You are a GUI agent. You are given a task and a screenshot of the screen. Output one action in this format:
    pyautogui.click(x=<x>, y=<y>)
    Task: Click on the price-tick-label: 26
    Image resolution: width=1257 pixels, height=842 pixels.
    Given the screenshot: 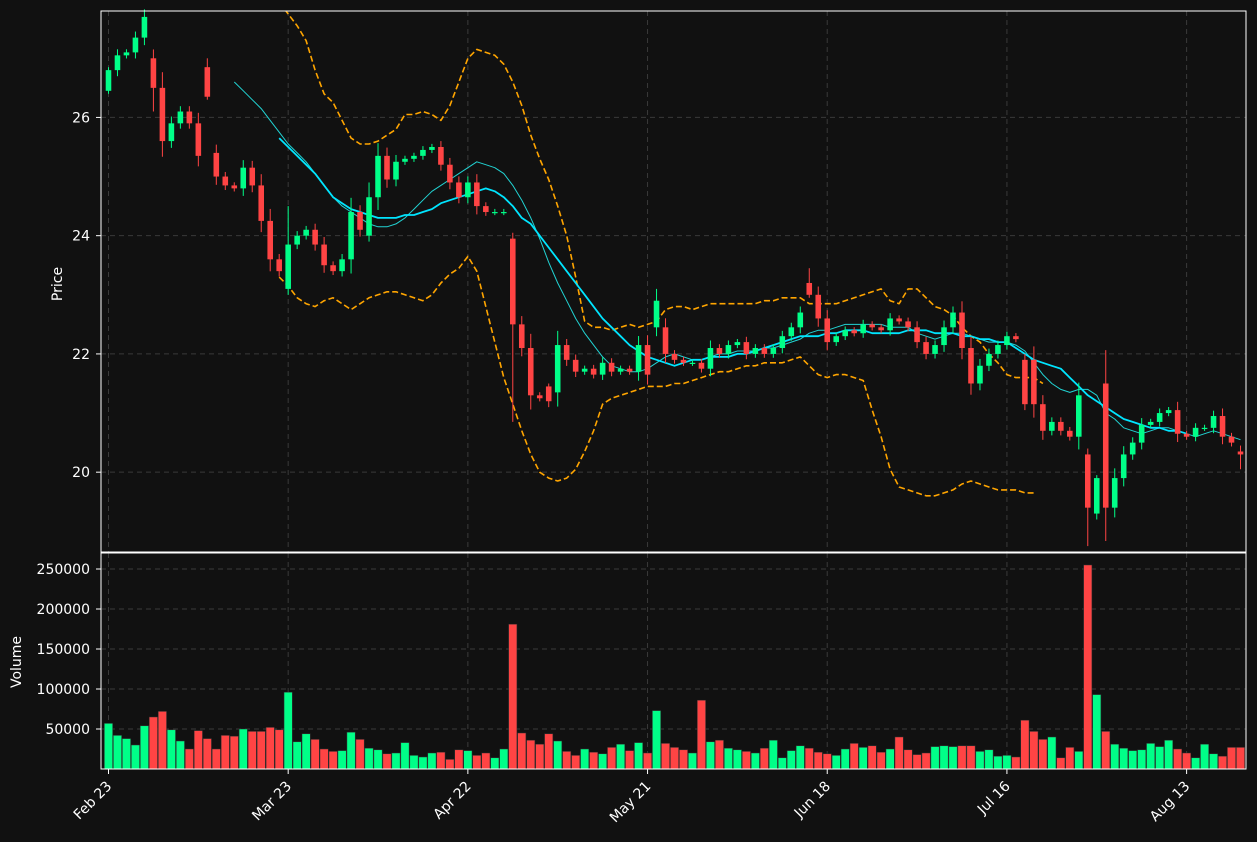 What is the action you would take?
    pyautogui.click(x=81, y=118)
    